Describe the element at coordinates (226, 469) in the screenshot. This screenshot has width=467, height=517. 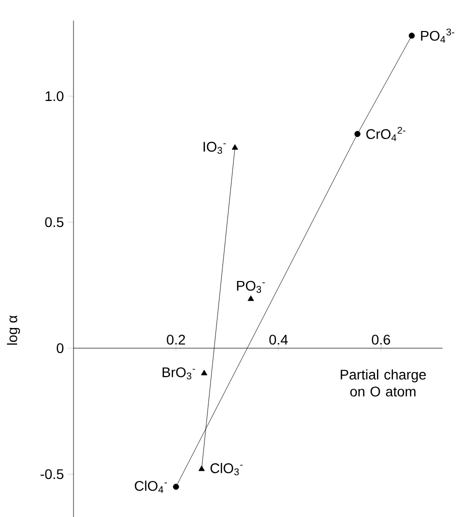
I see `annotation: ClO$_{3}$-` at that location.